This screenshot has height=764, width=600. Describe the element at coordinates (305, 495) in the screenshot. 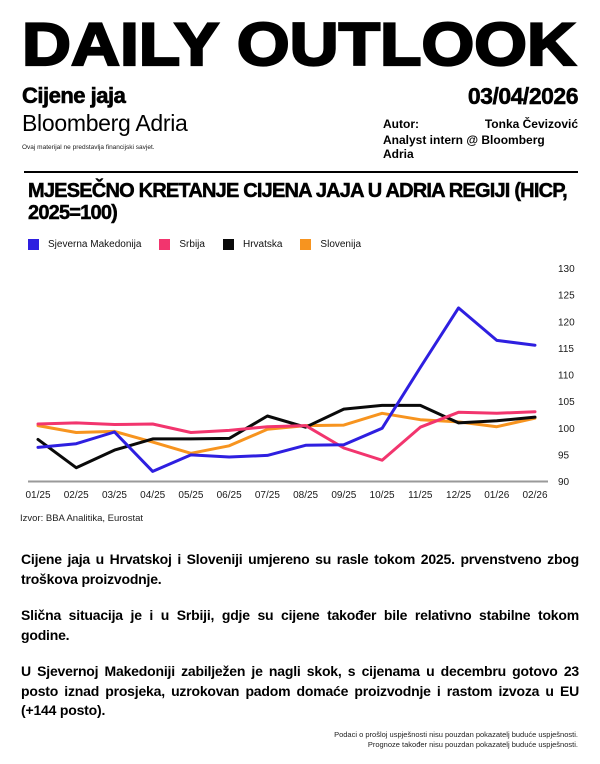

I see `x-tick-label: 08/25` at that location.